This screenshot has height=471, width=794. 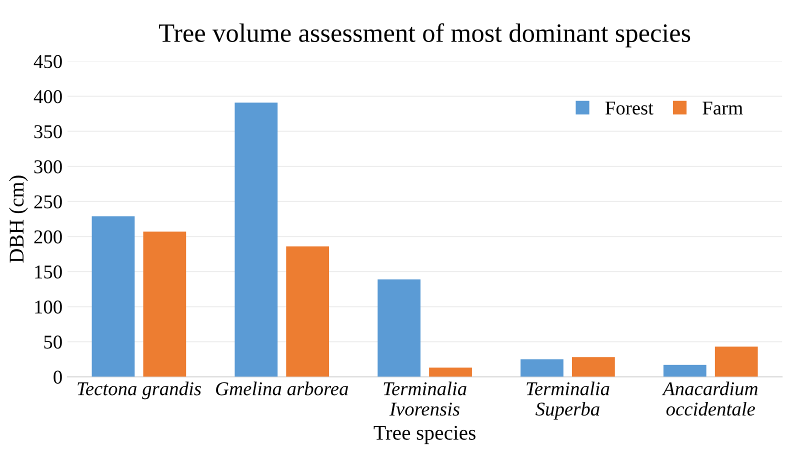 I want to click on y-tick-label: 200, so click(x=48, y=237).